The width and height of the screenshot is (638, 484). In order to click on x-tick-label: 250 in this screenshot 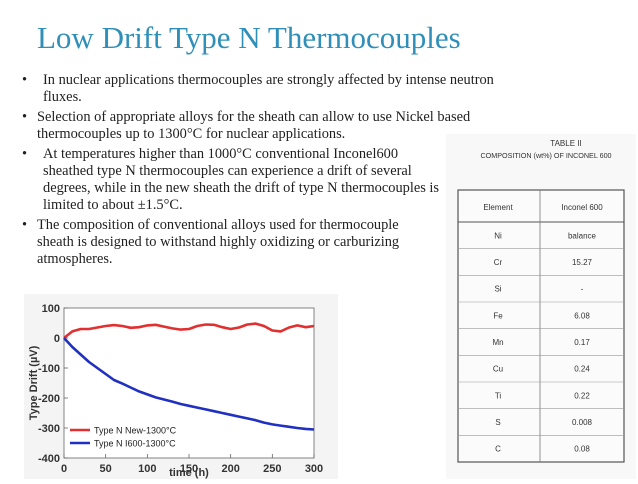, I will do `click(272, 469)`.